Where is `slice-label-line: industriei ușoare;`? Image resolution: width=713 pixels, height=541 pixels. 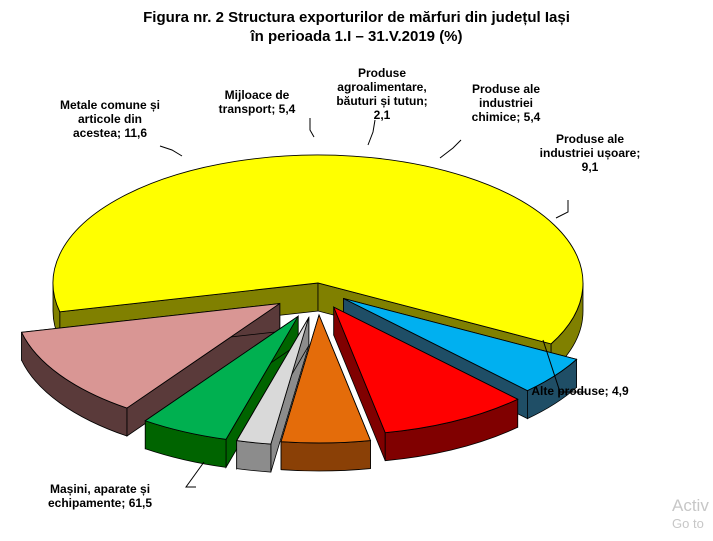 slice-label-line: industriei ușoare; is located at coordinates (590, 153).